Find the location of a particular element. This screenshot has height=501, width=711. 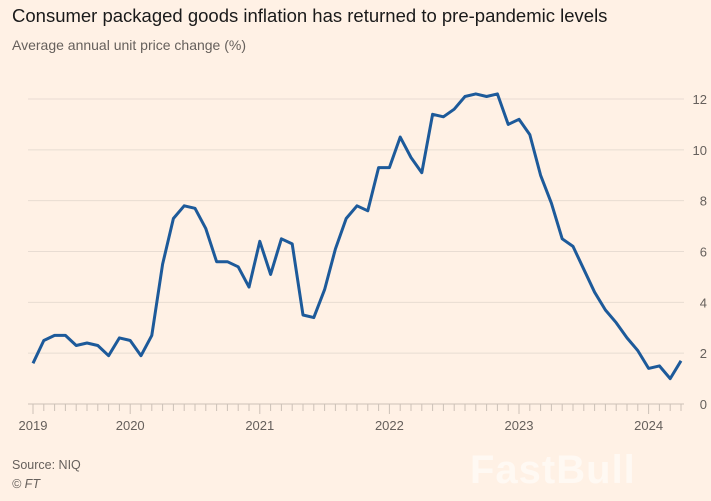

y-tick-label: 0 is located at coordinates (703, 404).